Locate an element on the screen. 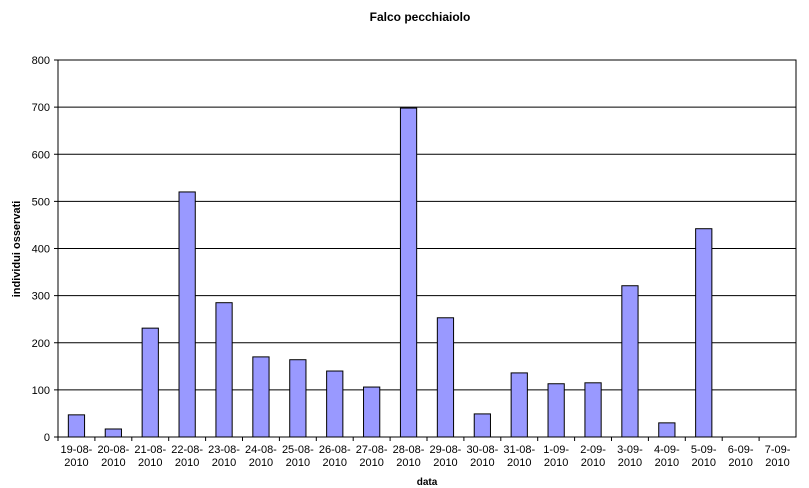 This screenshot has width=809, height=488. x-tick-label: 20-08-2010 is located at coordinates (113, 456).